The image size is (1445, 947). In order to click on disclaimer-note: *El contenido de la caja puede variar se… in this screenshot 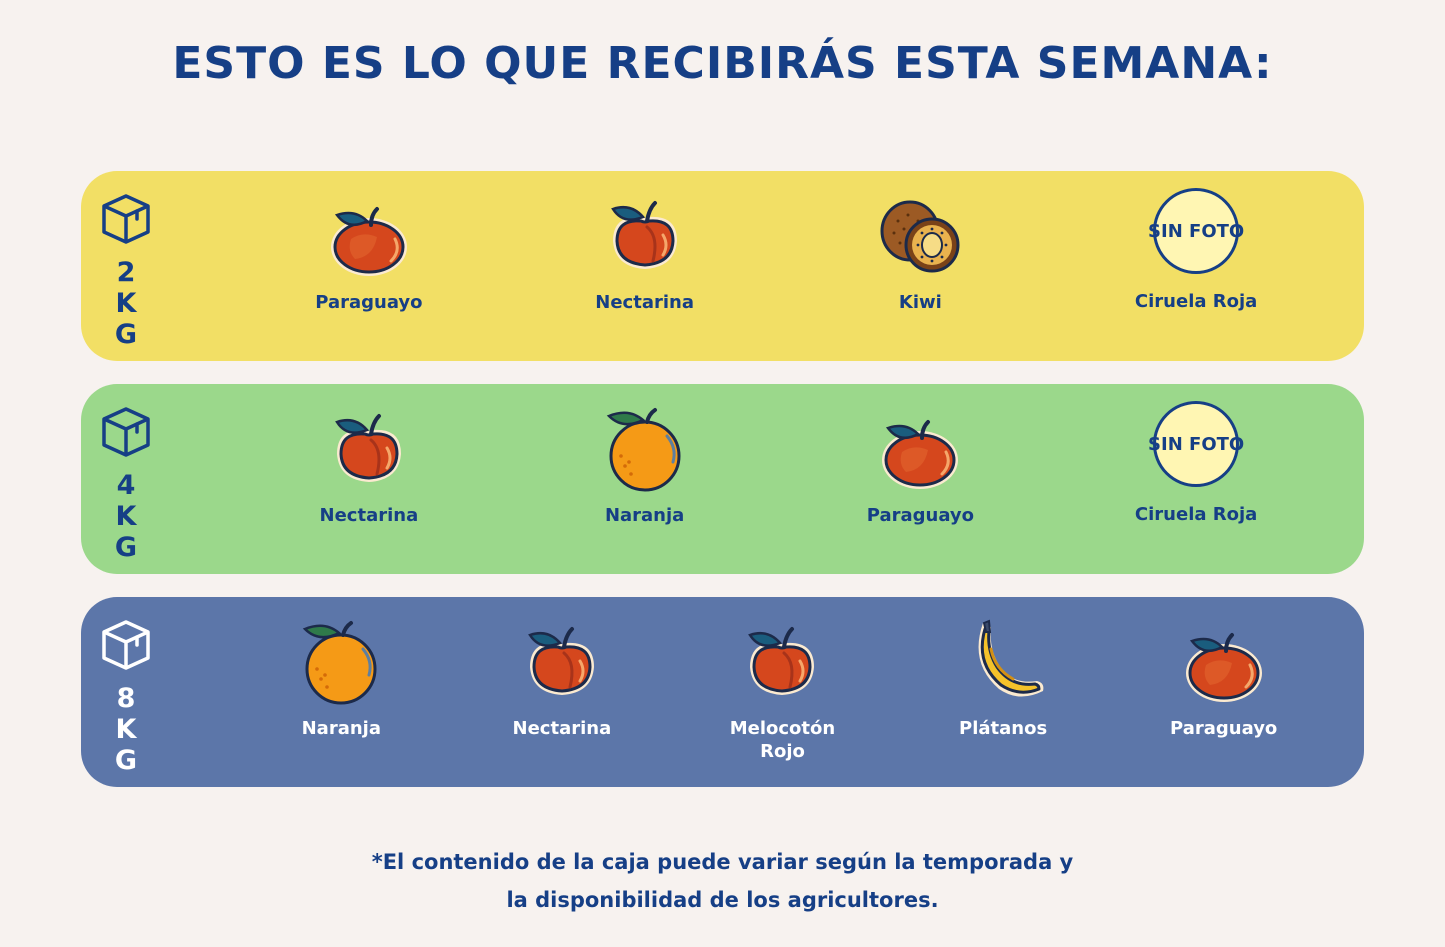, I will do `click(722, 881)`.